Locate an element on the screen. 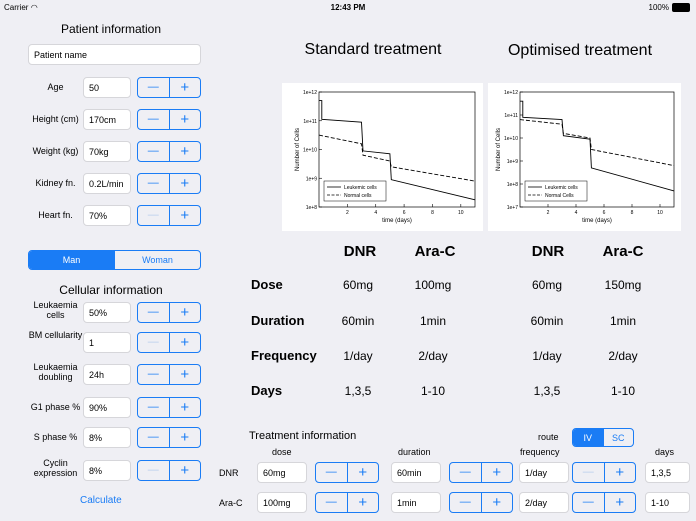  opt-drug2-header: Ara-C is located at coordinates (623, 251).